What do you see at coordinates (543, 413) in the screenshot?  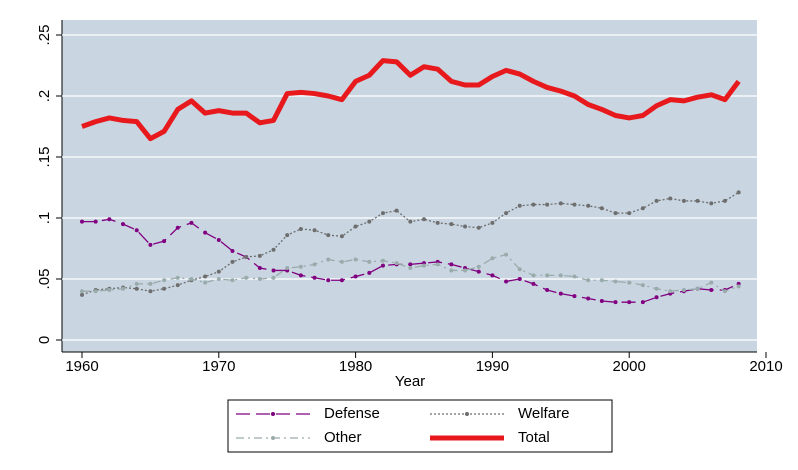 I see `legend-label: Welfare` at bounding box center [543, 413].